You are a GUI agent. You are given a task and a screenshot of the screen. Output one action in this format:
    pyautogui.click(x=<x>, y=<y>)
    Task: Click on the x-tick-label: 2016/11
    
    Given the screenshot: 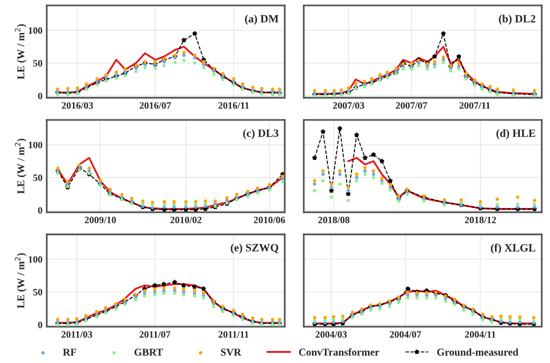 What is the action you would take?
    pyautogui.click(x=233, y=105)
    